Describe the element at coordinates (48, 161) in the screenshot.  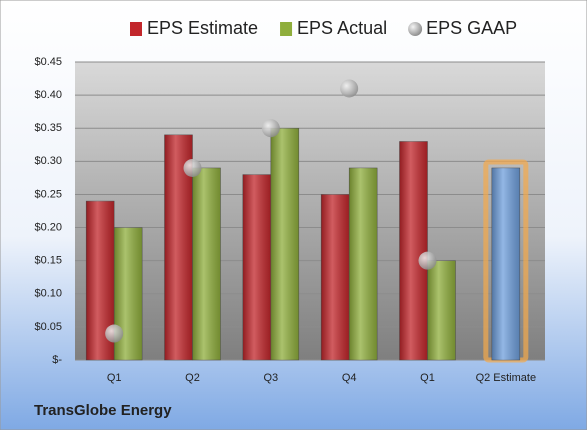
I see `y-tick-label: $0.30` at that location.